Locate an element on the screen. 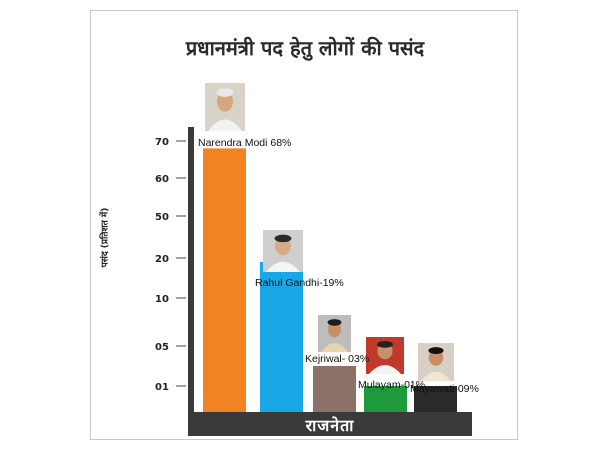 The width and height of the screenshot is (600, 450). data-label: Narendra Modi 68% is located at coordinates (244, 143).